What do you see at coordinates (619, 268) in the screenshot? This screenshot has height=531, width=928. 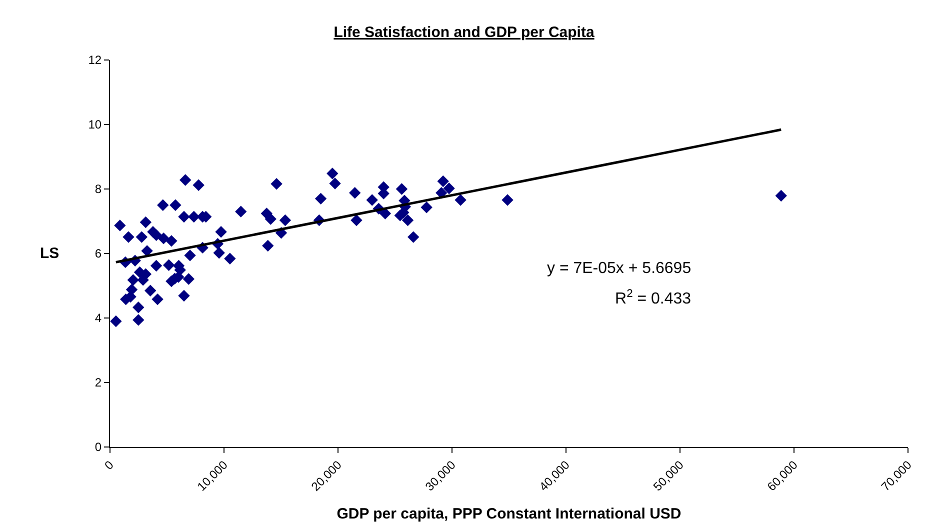 I see `annotation: y = 7E-05x + 5.6695` at bounding box center [619, 268].